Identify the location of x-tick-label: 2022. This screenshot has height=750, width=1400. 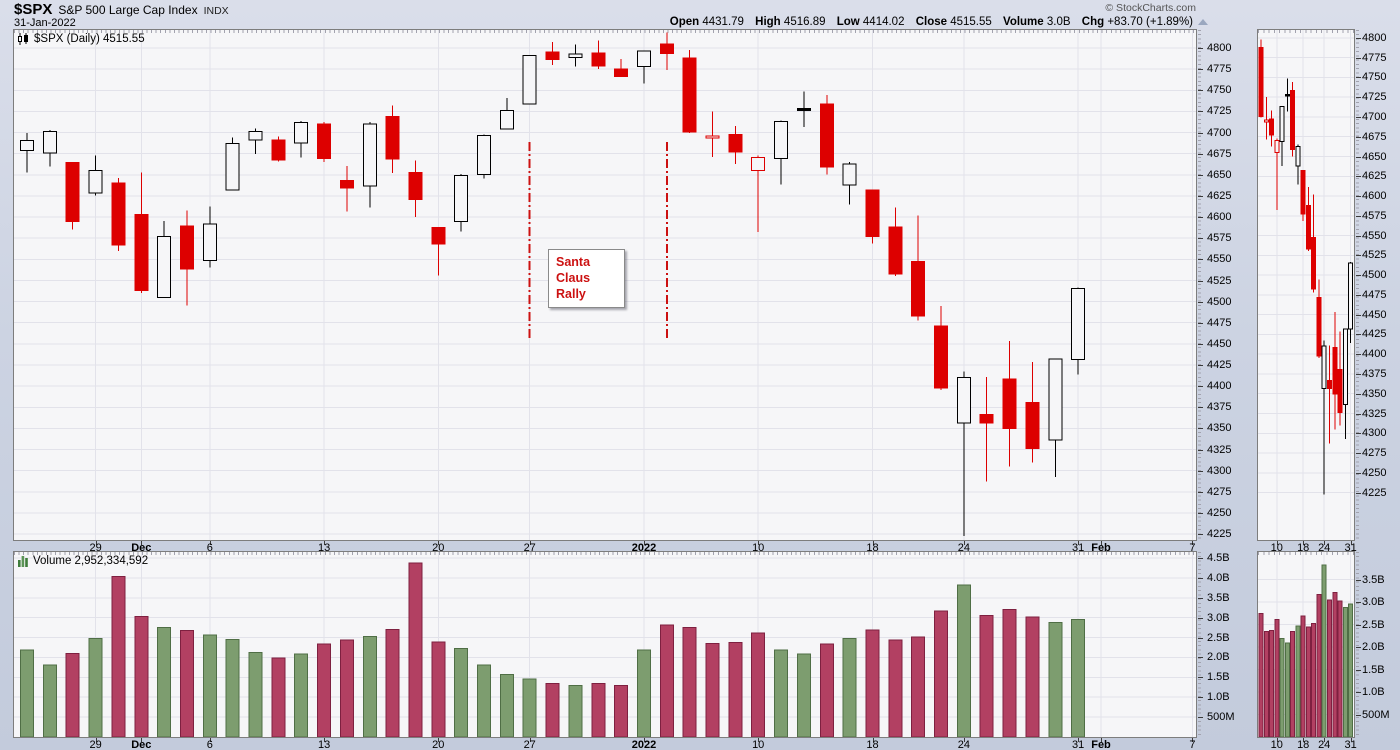
(644, 744).